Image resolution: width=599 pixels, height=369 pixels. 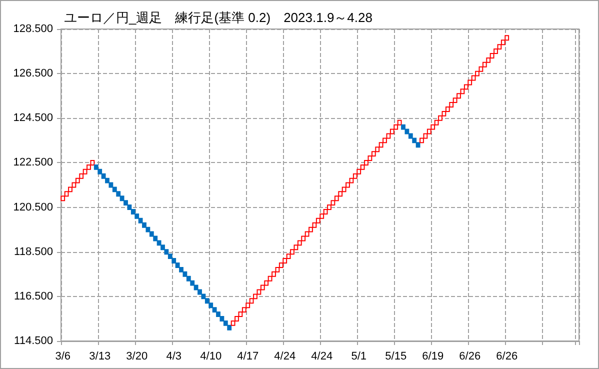 What do you see at coordinates (33, 162) in the screenshot?
I see `y-tick-label: 122.500` at bounding box center [33, 162].